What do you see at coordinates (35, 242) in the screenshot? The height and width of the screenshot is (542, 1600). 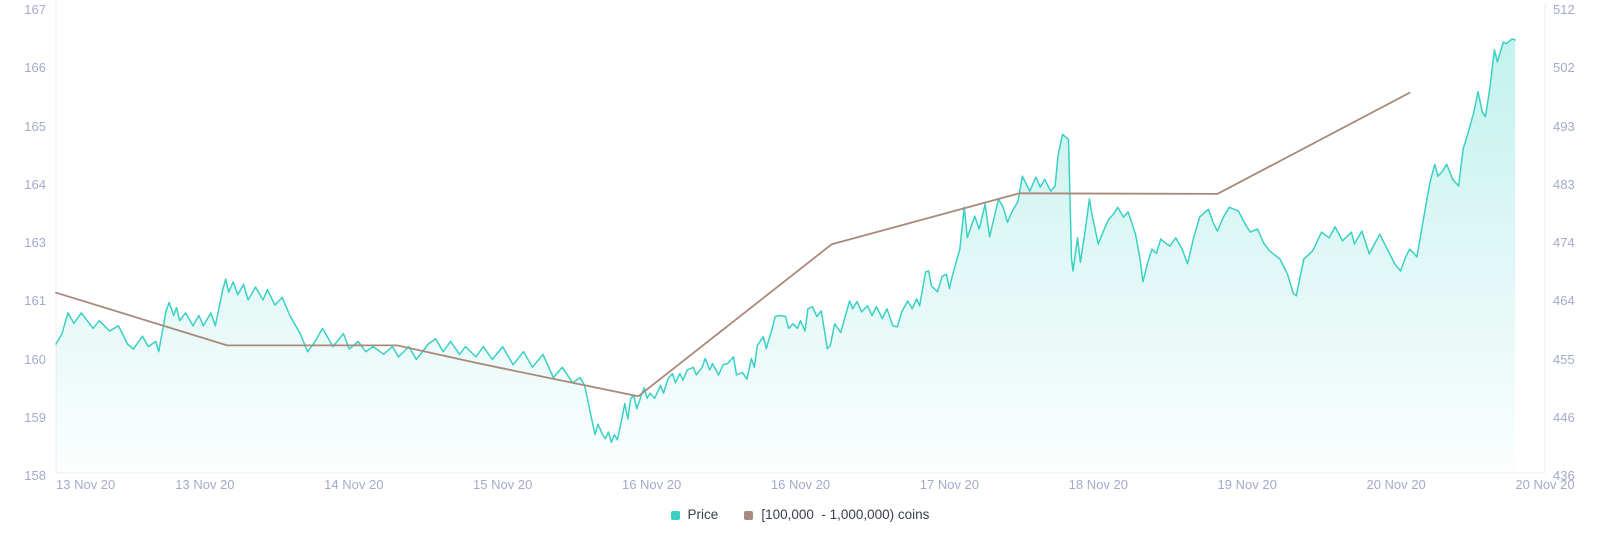 I see `y-axis-left-tick: 163` at bounding box center [35, 242].